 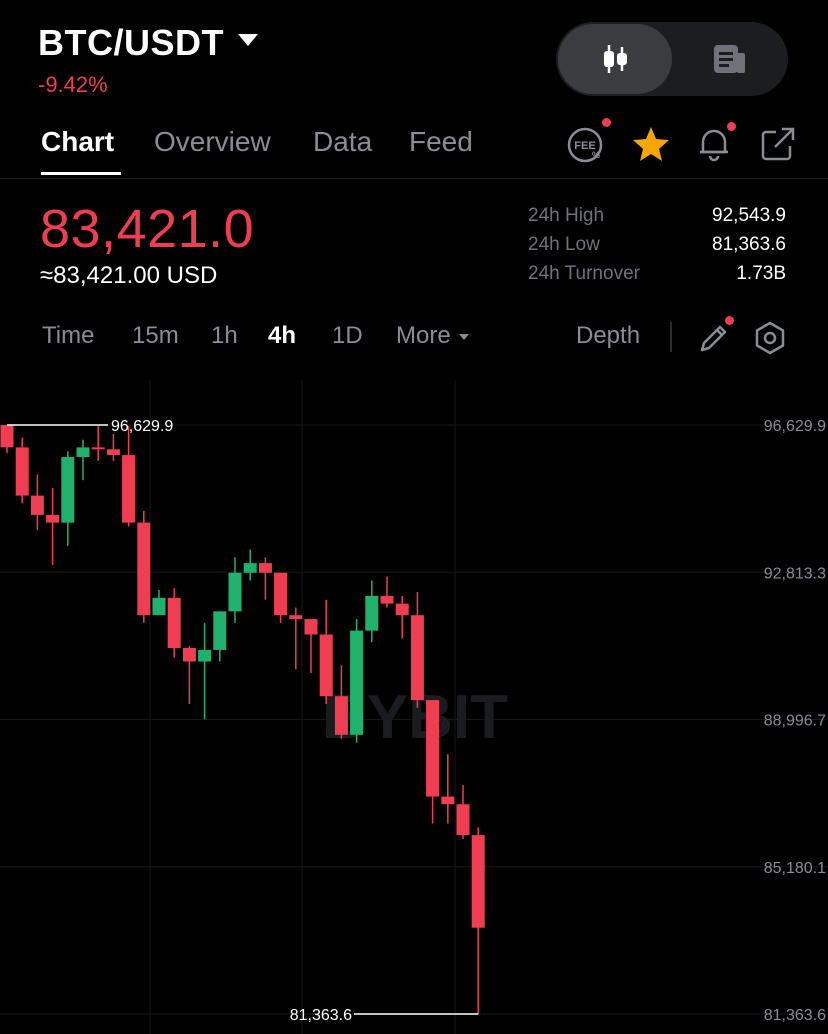 I want to click on interval-more: More, so click(x=433, y=336).